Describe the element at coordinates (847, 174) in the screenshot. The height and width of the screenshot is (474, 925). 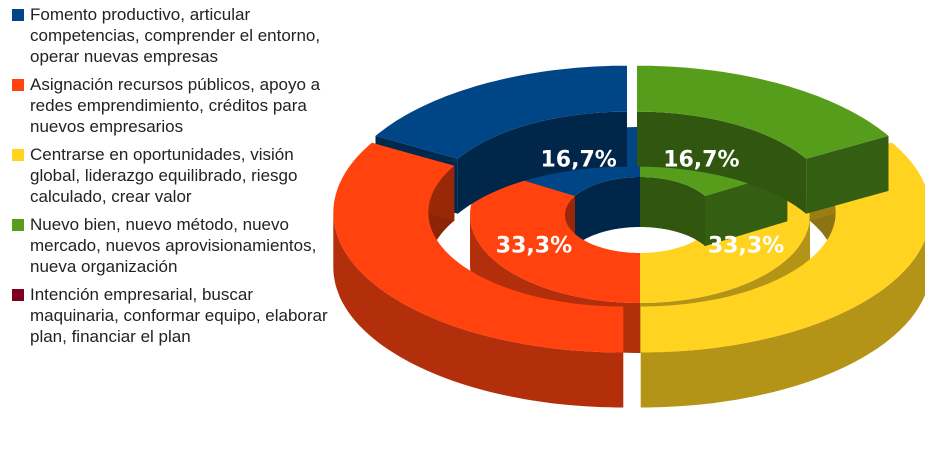
I see `segment-side` at that location.